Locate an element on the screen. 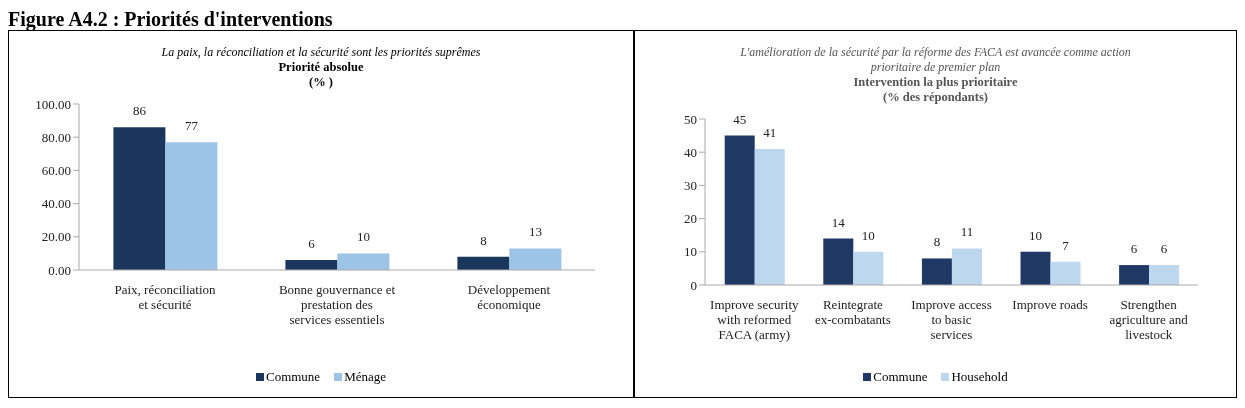  y-tick-label: 40.00 is located at coordinates (56, 204).